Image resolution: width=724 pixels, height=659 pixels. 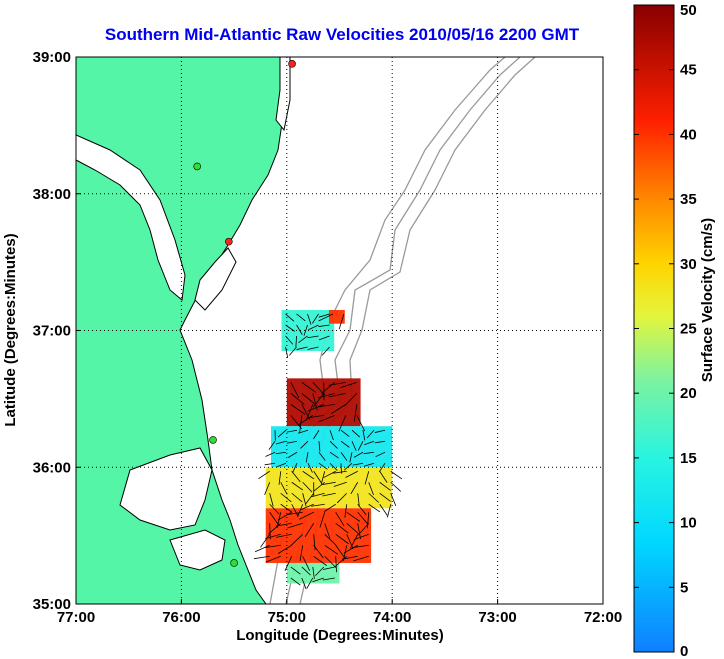 I want to click on y-tick-label: 39:00, so click(x=52, y=57).